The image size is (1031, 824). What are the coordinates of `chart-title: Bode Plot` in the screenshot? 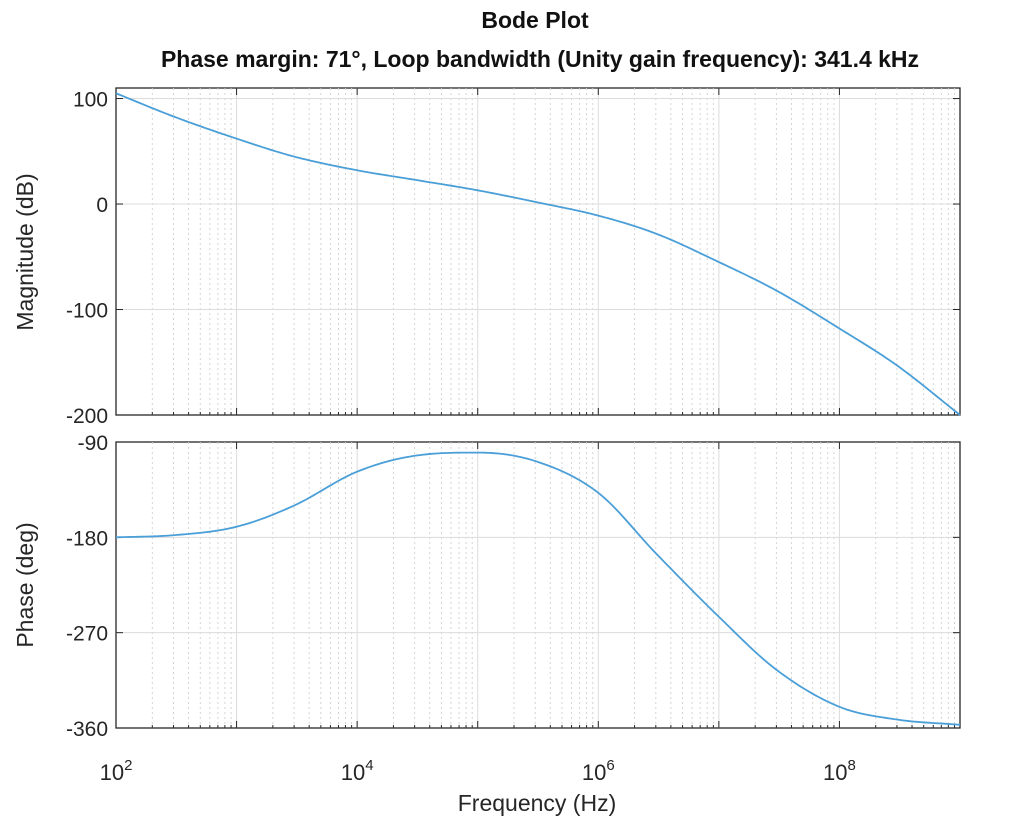 It's located at (535, 20).